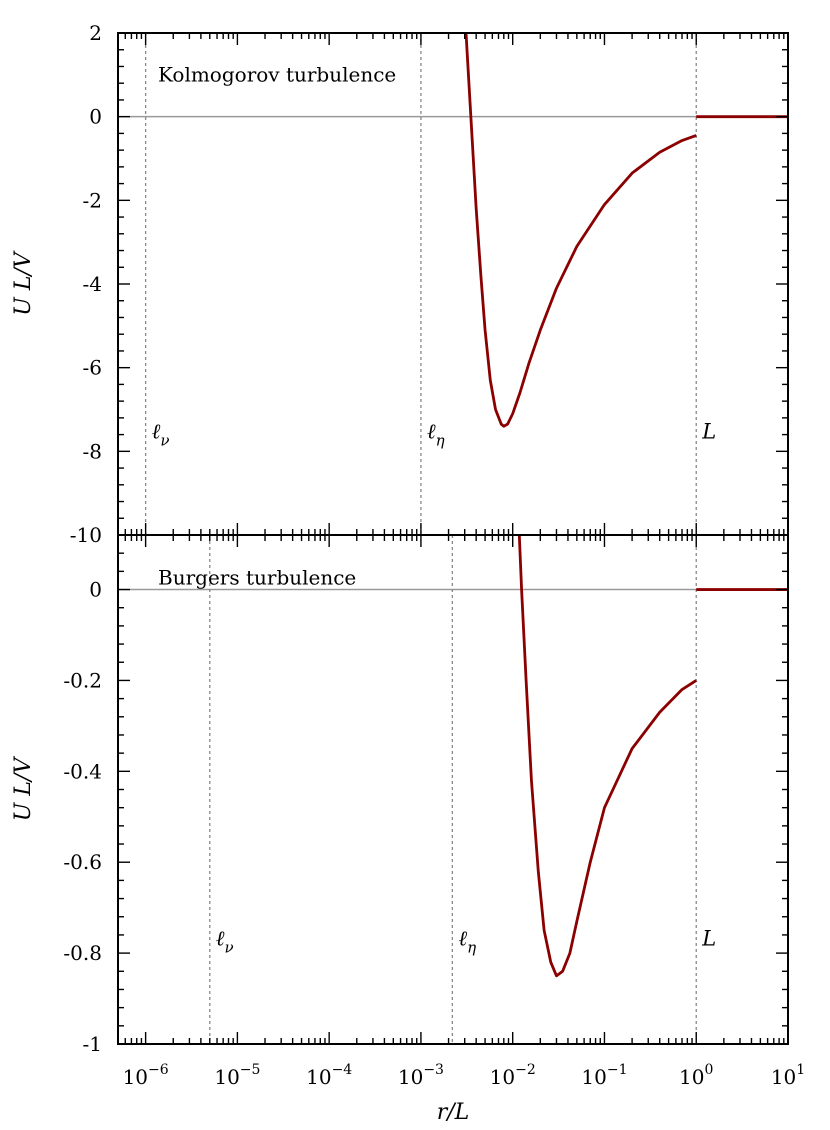 This screenshot has width=830, height=1130. I want to click on y-tick-label: 2, so click(95, 33).